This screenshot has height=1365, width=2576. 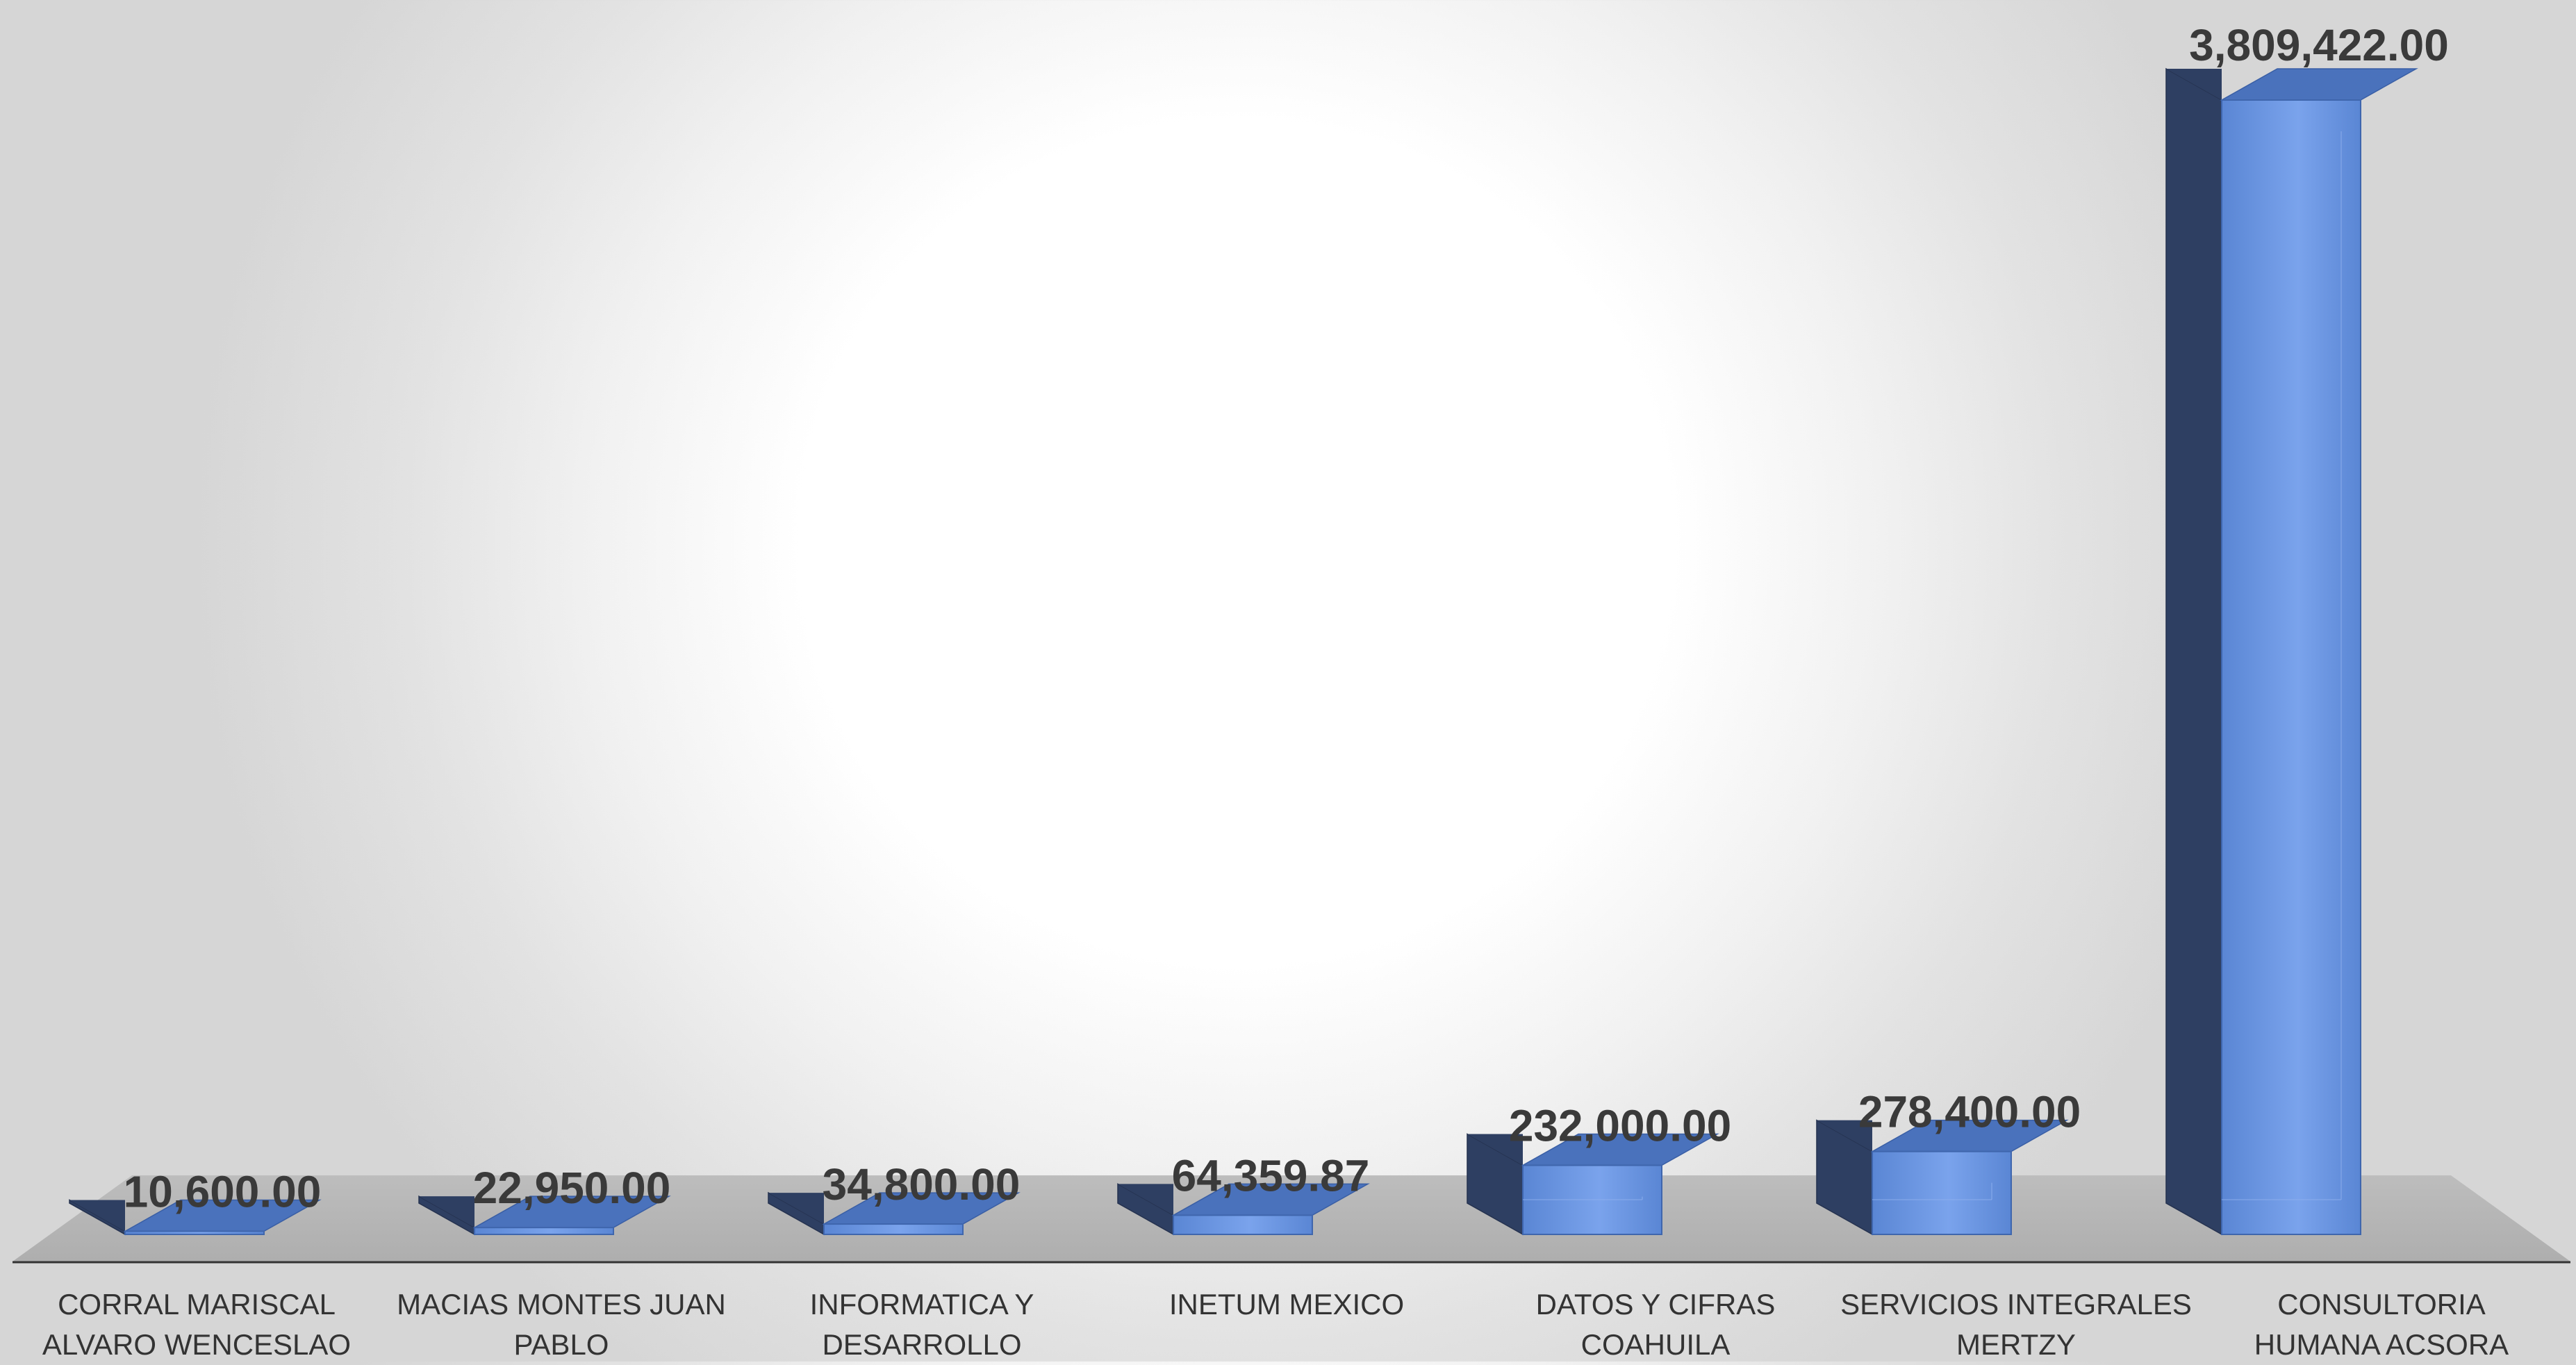 I want to click on category-label-line: CORRAL MARISCAL, so click(x=197, y=1304).